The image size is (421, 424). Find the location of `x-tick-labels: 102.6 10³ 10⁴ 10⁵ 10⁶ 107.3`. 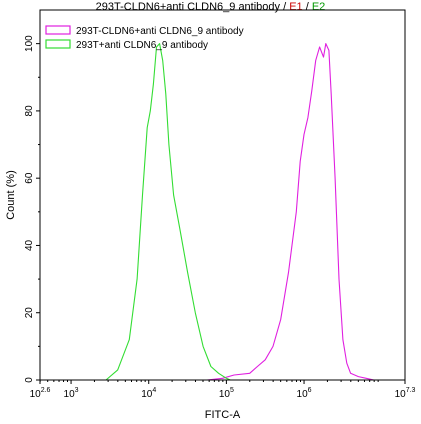

x-tick-labels: 102.6 10³ 10⁴ 10⁵ 10⁶ 107.3 is located at coordinates (223, 393).